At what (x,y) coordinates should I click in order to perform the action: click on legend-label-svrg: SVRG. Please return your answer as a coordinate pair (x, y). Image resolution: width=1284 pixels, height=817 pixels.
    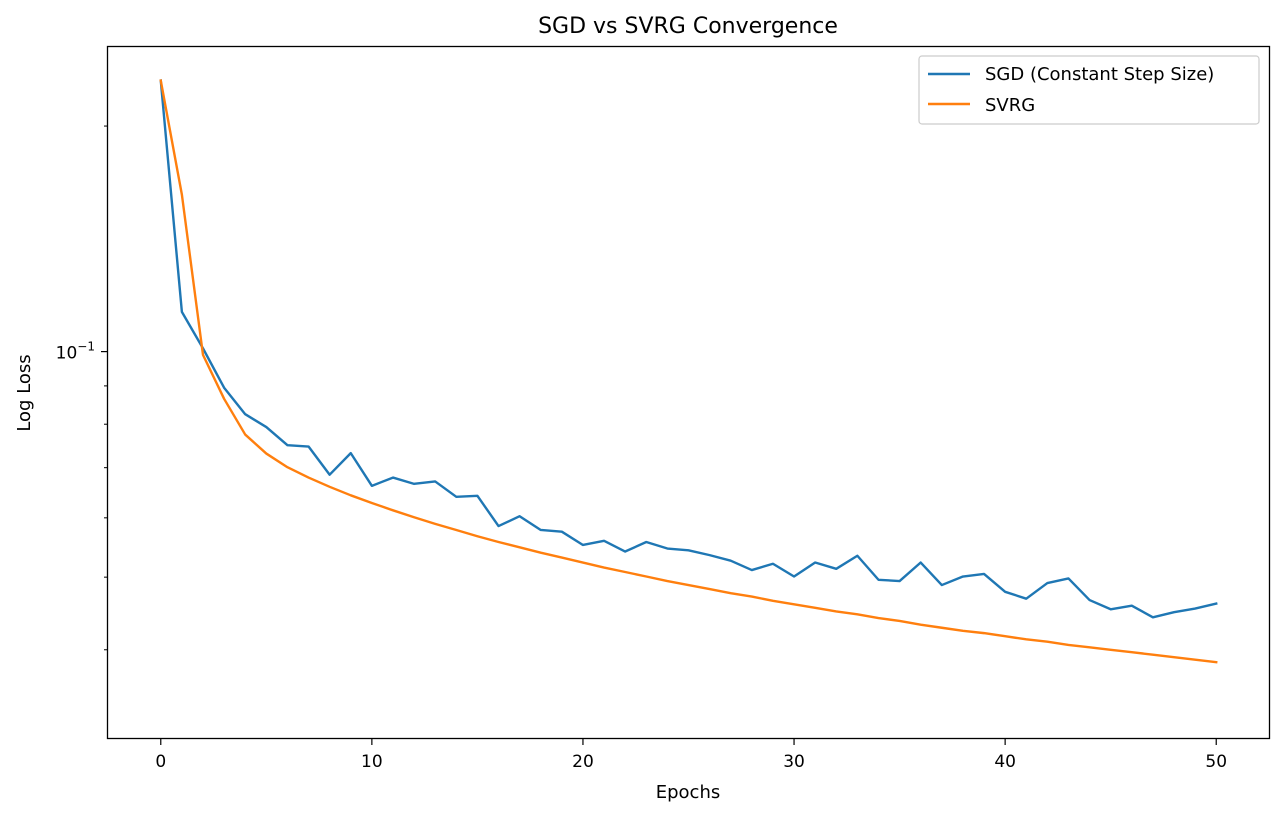
    Looking at the image, I should click on (1010, 105).